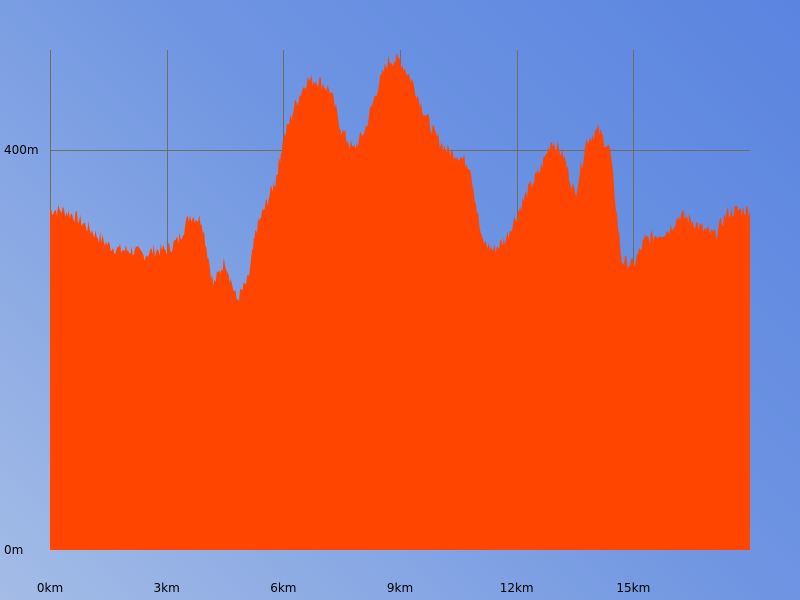 The height and width of the screenshot is (600, 800). Describe the element at coordinates (517, 588) in the screenshot. I see `x-tick-label: 12km` at that location.